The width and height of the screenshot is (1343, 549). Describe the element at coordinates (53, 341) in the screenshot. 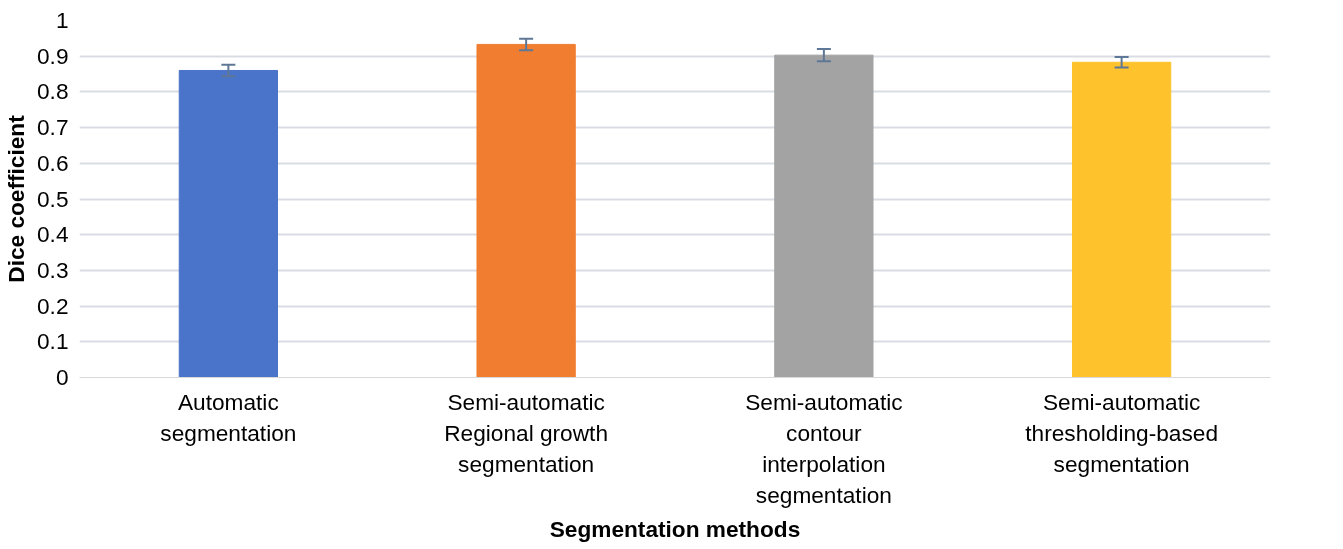

I see `y-tick-label: 0.1` at that location.